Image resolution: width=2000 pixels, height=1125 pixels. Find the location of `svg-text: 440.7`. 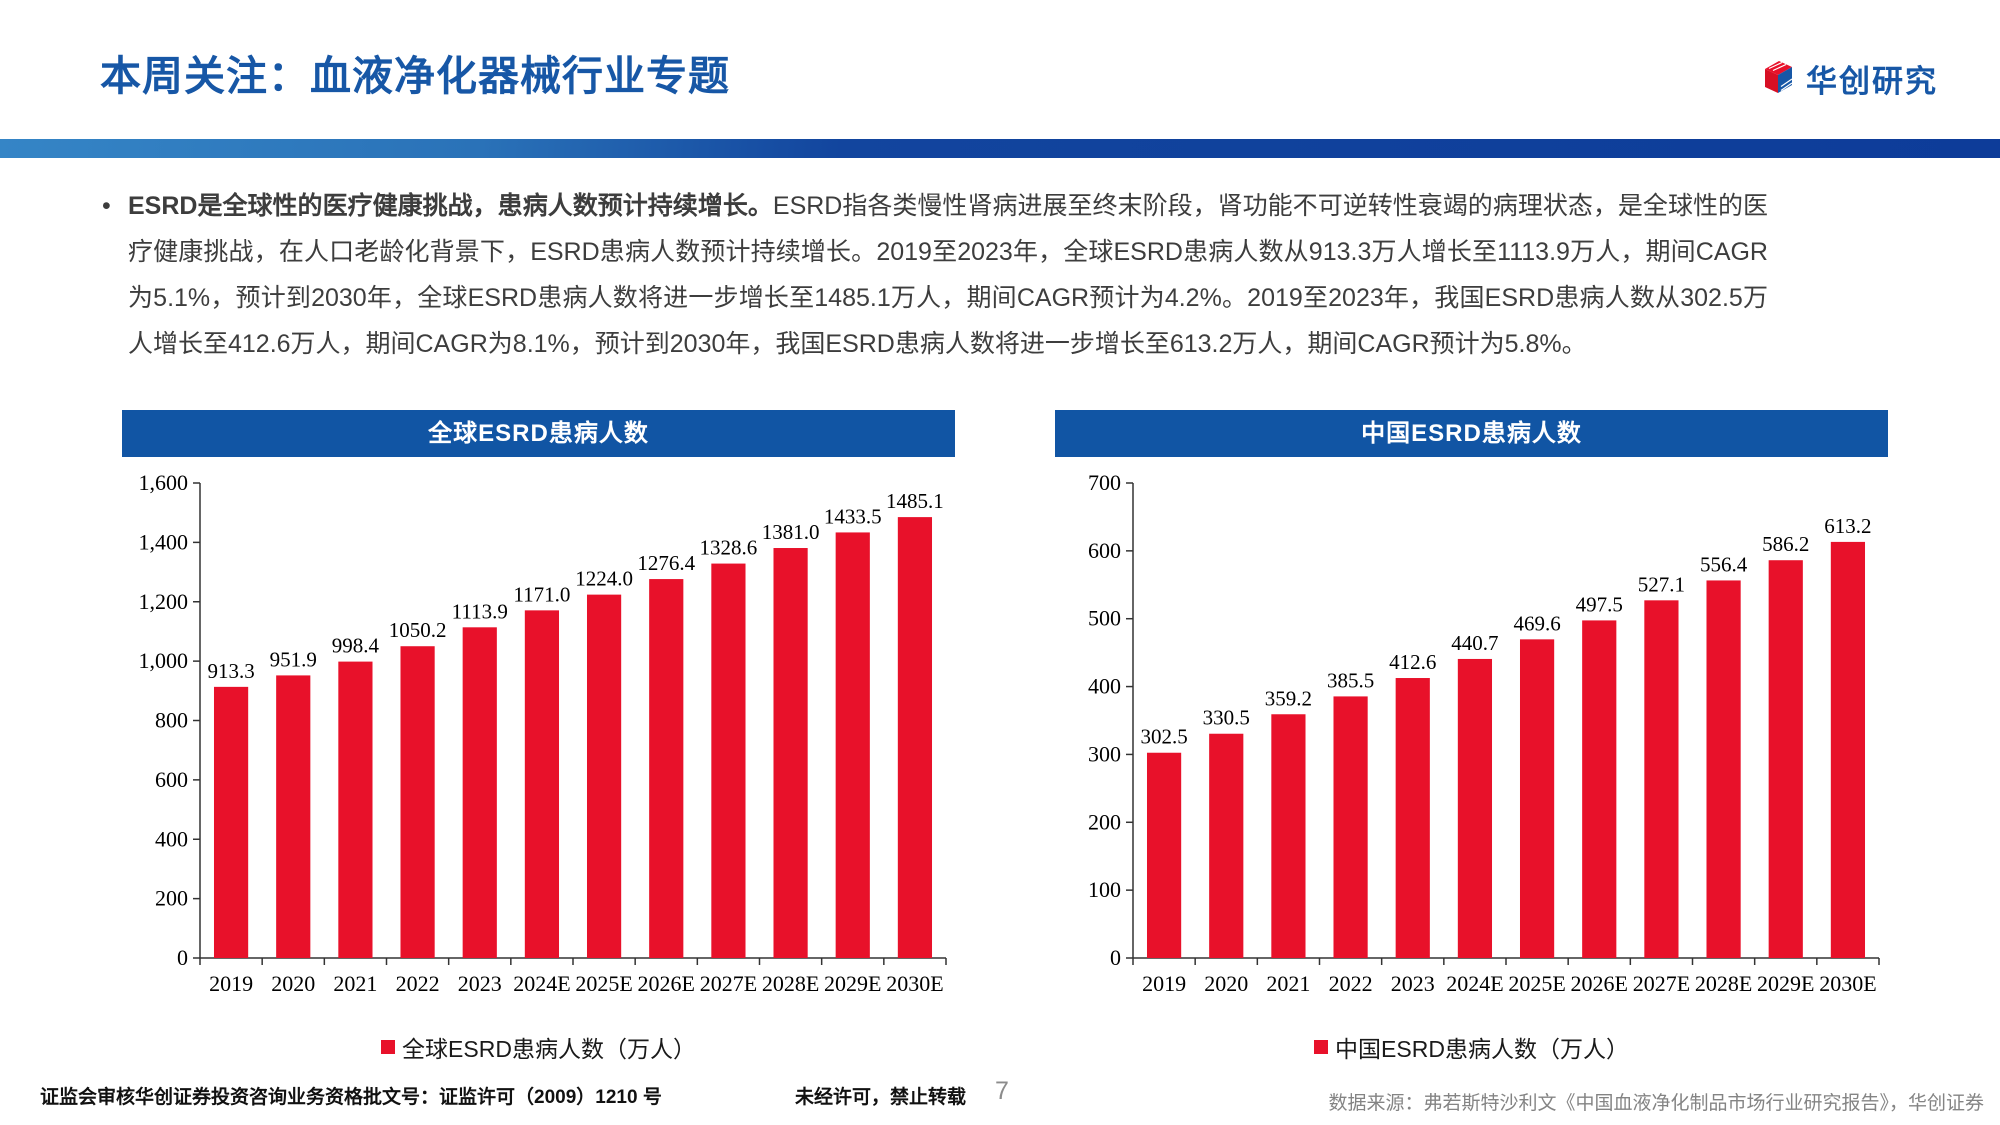

svg-text: 440.7 is located at coordinates (1474, 643).